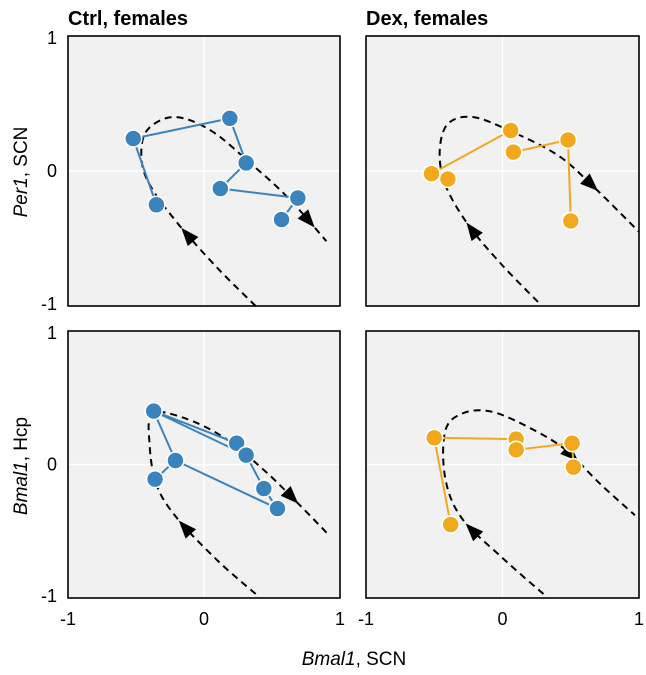 The image size is (646, 675). I want to click on ylabel-bottom-gene: Bmal1, so click(21, 488).